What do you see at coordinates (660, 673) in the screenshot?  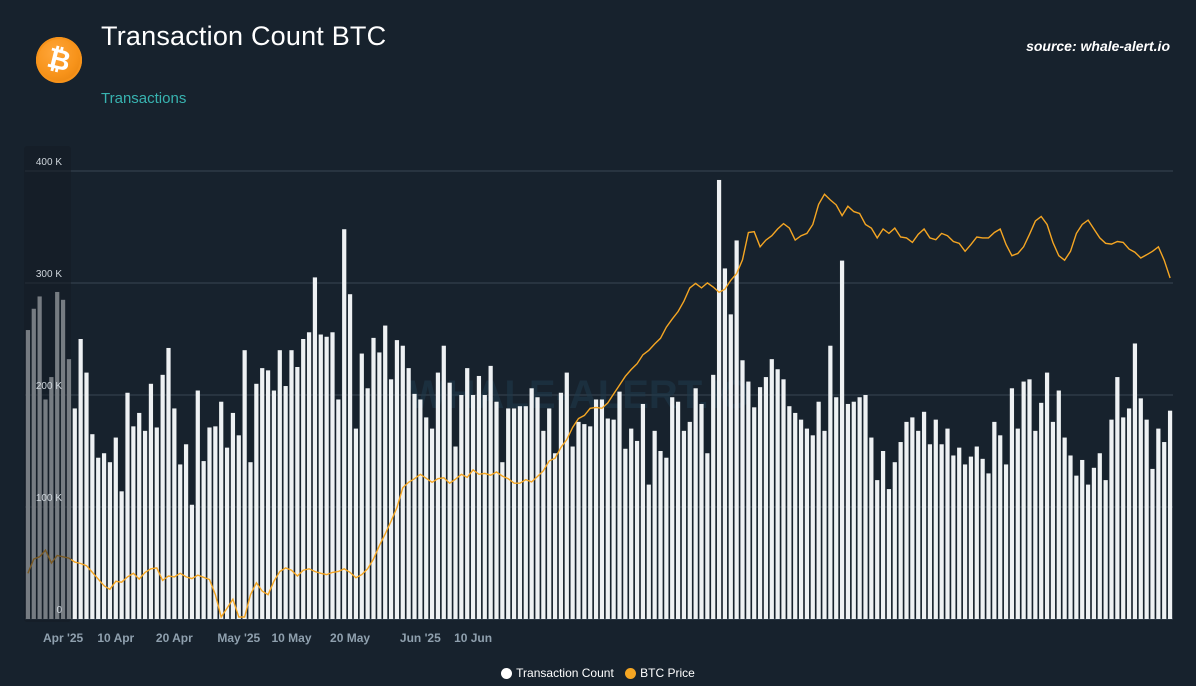 I see `legend-item-btc-price: BTC Price` at bounding box center [660, 673].